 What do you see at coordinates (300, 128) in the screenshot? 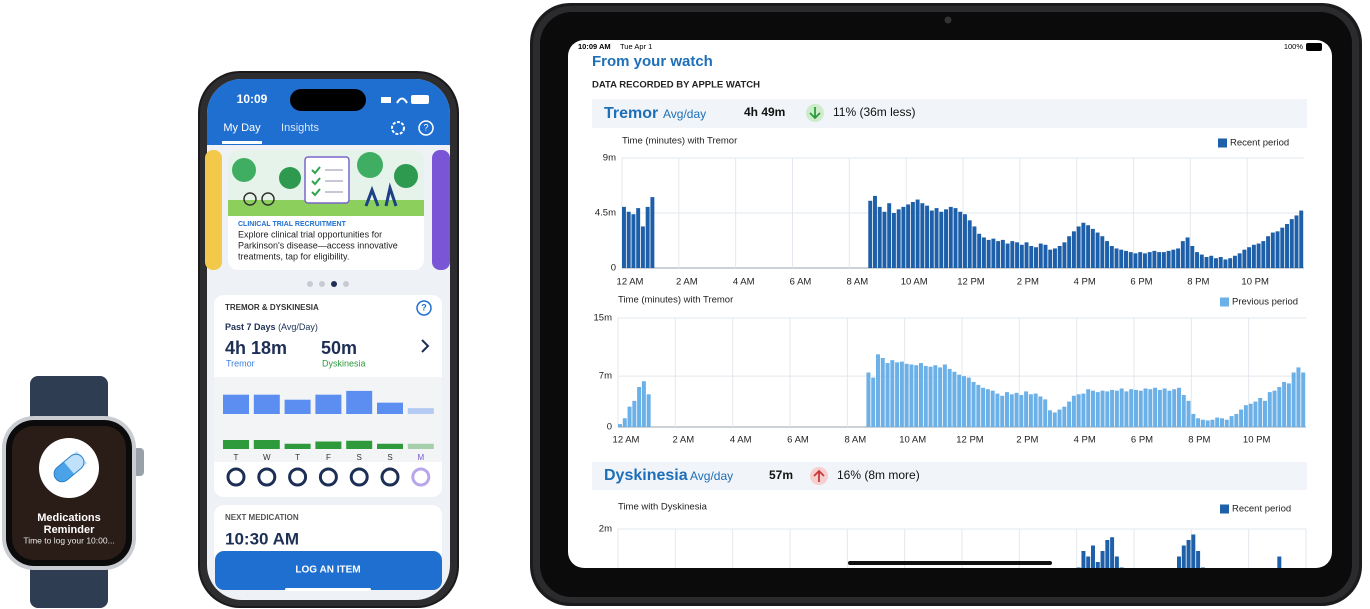
I see `tab: Insights` at bounding box center [300, 128].